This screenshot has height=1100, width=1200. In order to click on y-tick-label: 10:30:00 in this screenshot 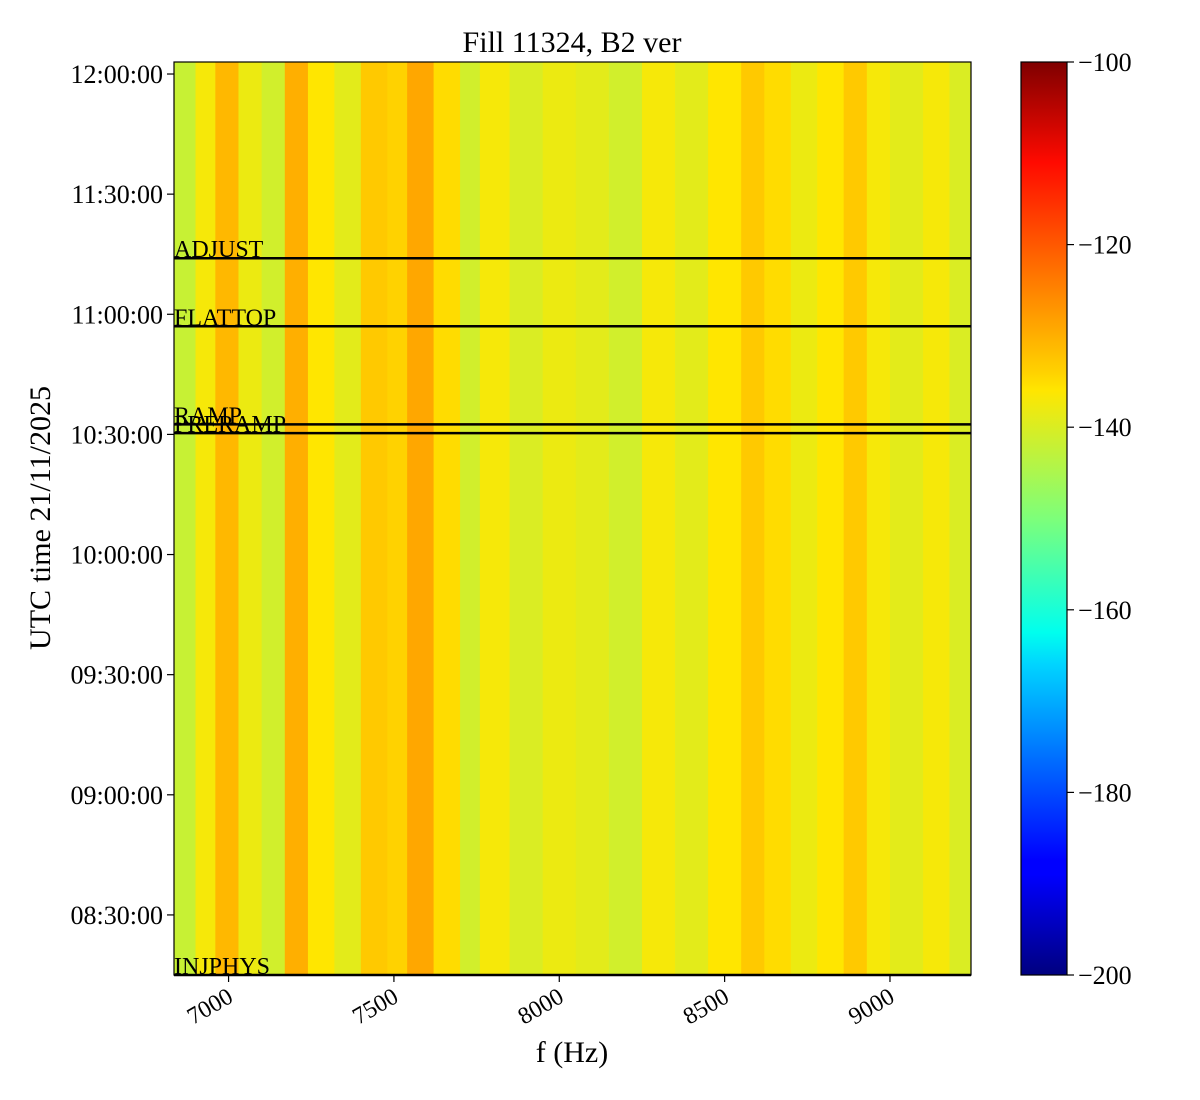, I will do `click(117, 434)`.